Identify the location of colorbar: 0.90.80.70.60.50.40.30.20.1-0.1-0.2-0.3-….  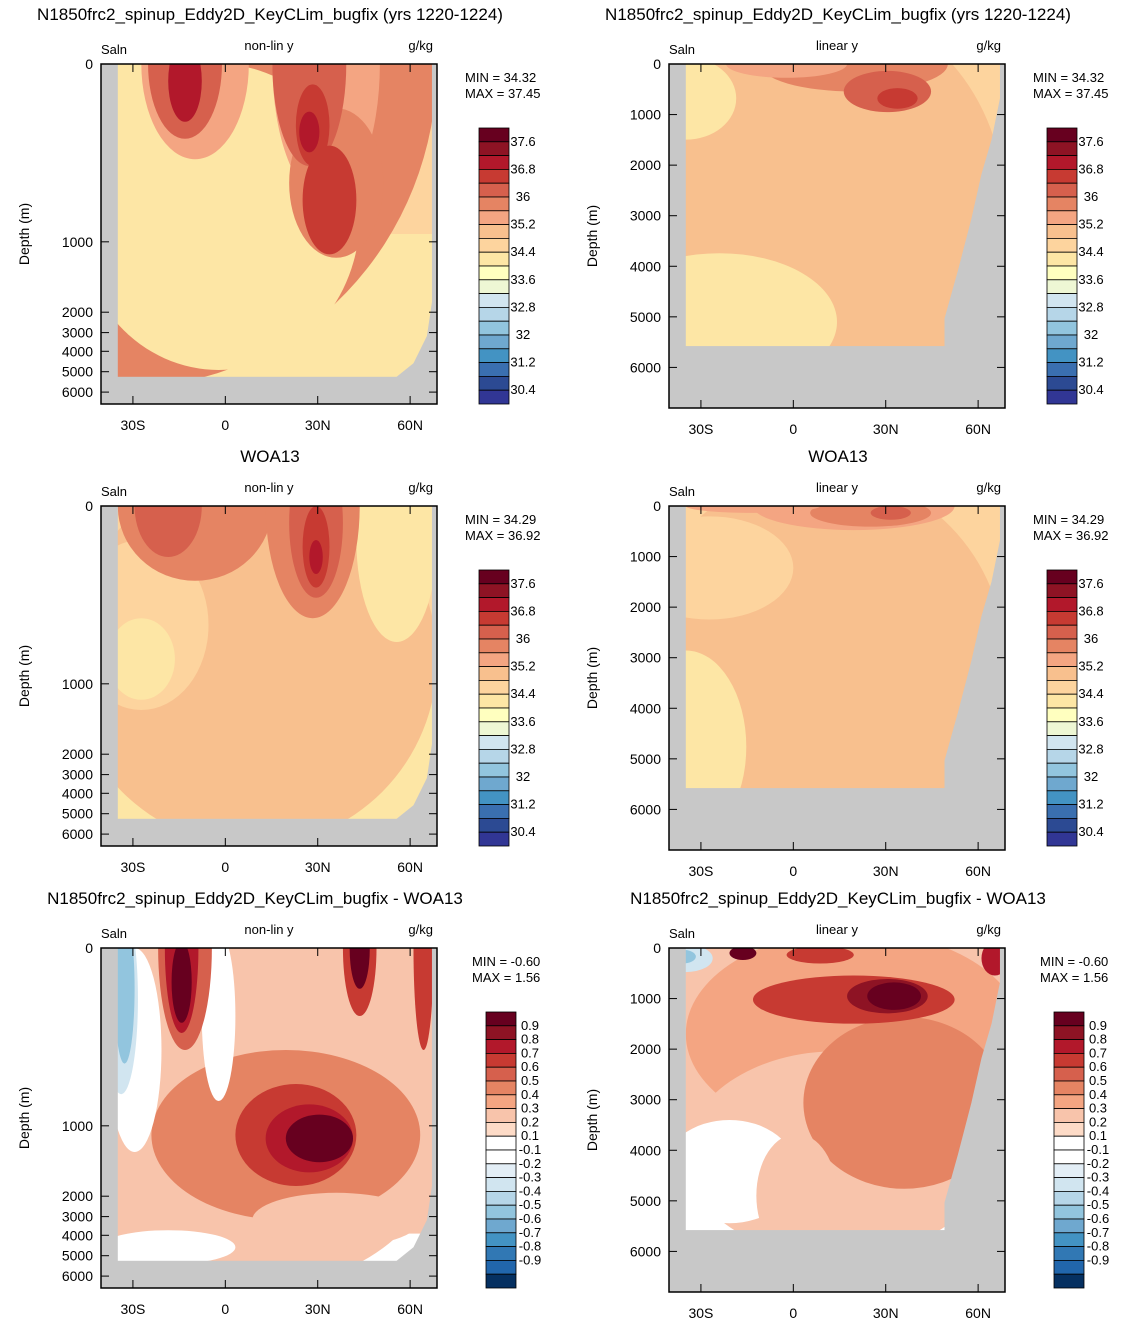
(513, 1150).